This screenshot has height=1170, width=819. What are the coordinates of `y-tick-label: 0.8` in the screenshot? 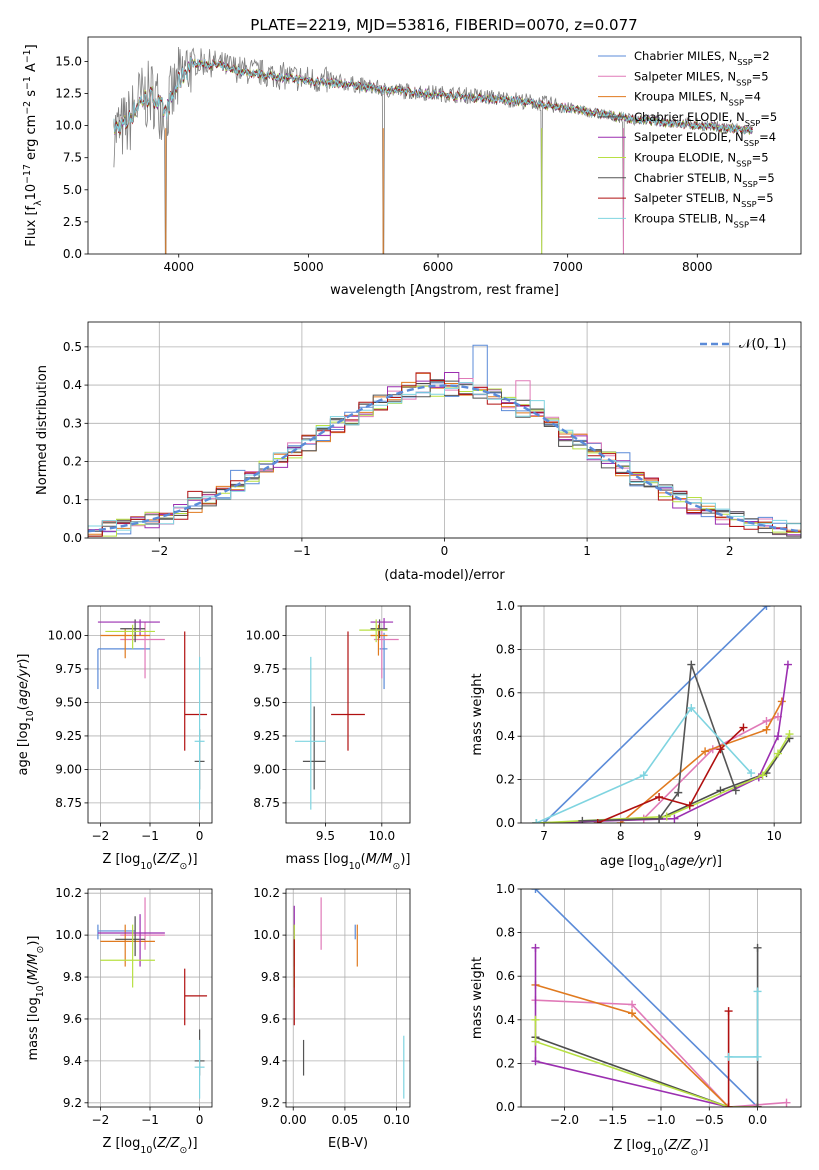 It's located at (505, 933).